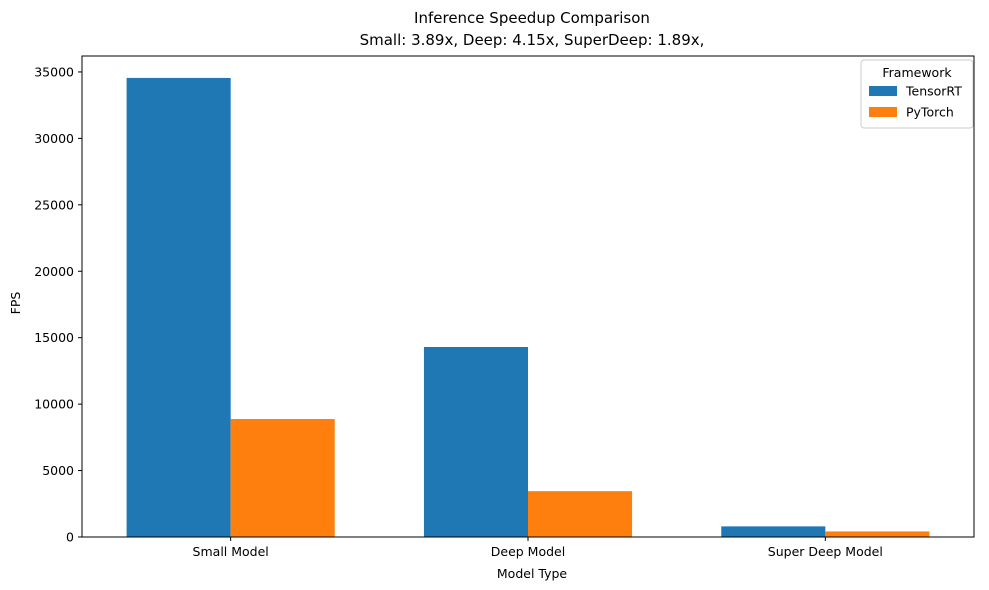  I want to click on y-axis-ticks: 0 5000 10000 15000 20000 25000 30000 35000, so click(58, 304).